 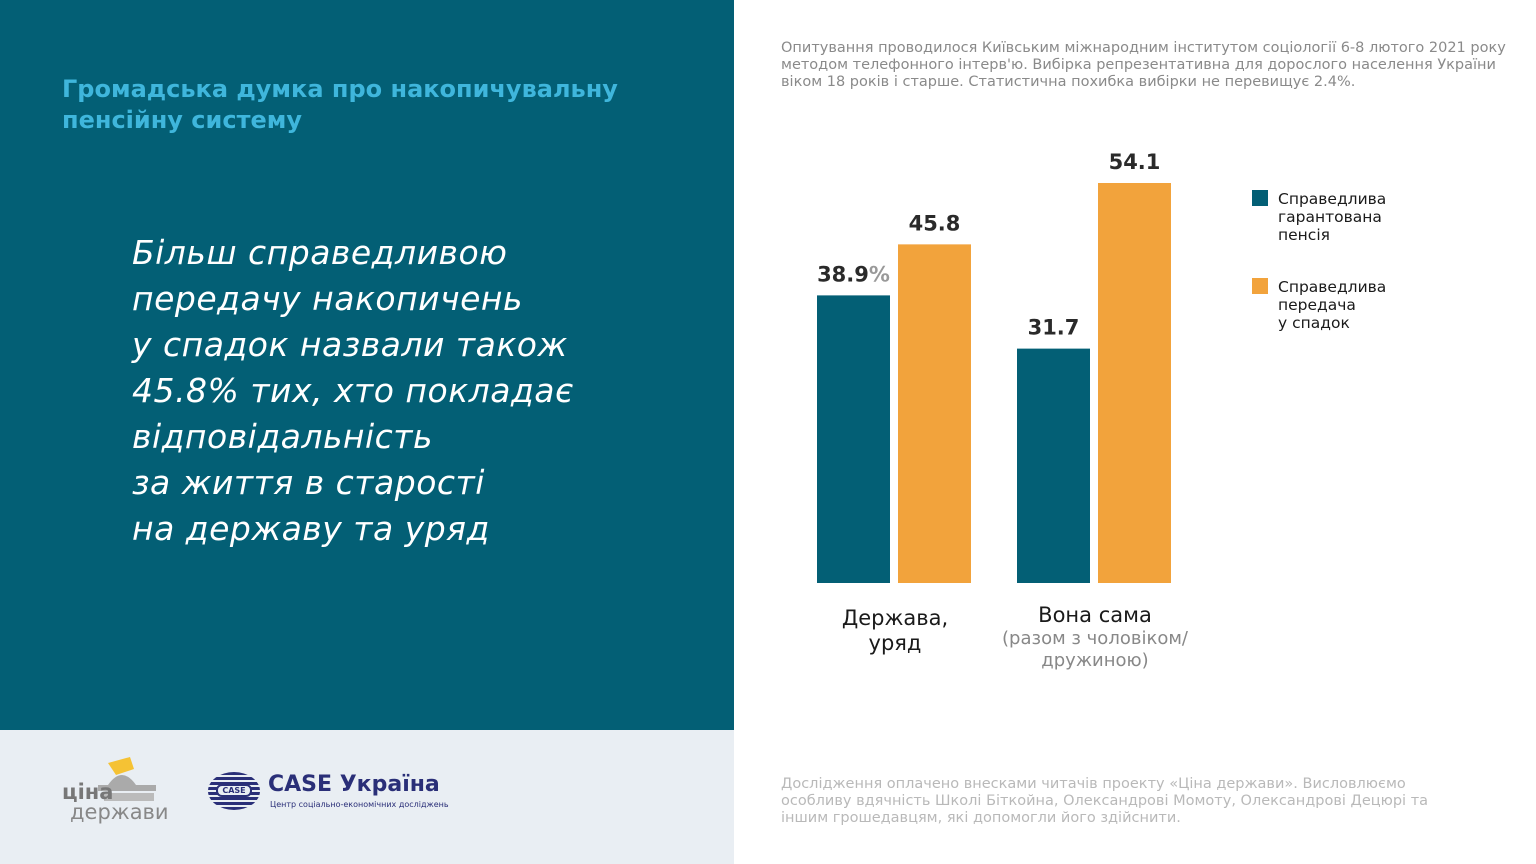 What do you see at coordinates (119, 812) in the screenshot?
I see `logo-text: держави` at bounding box center [119, 812].